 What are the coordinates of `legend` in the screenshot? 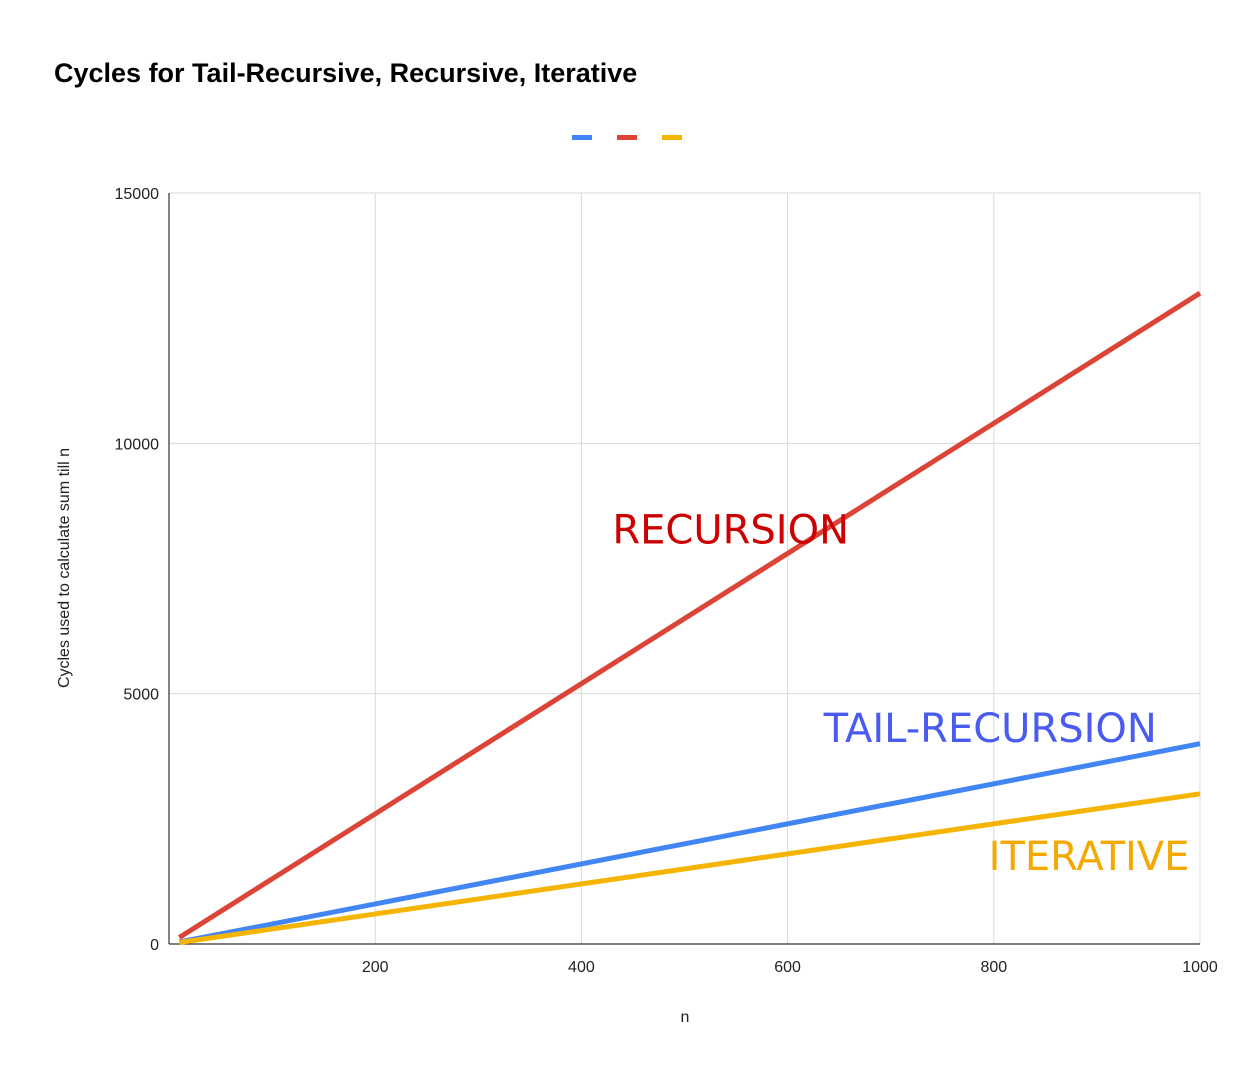 It's located at (627, 137).